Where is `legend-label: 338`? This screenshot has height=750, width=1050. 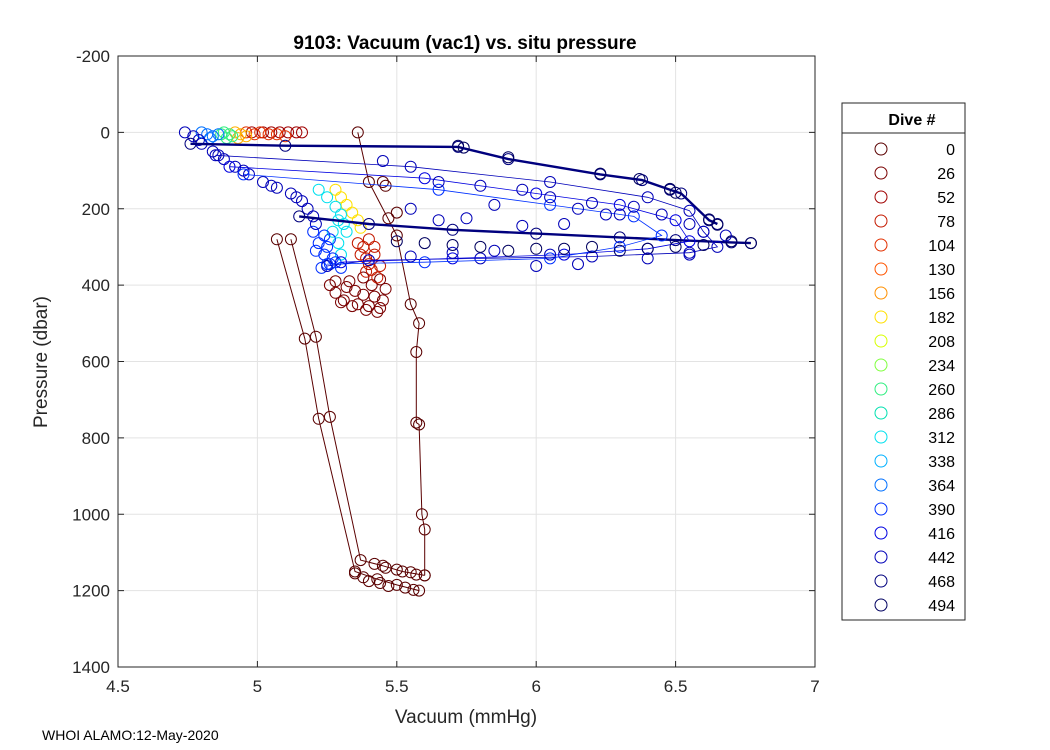 legend-label: 338 is located at coordinates (941, 462).